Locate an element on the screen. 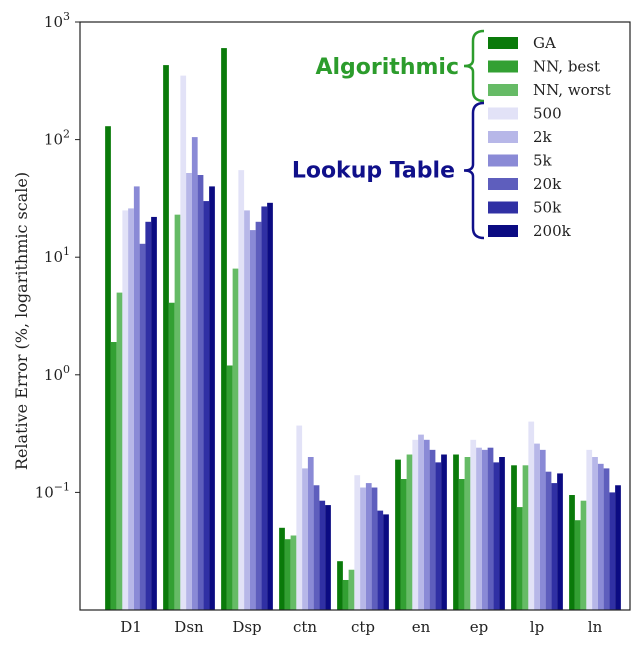  x-tick-label-ep: ep is located at coordinates (479, 627).